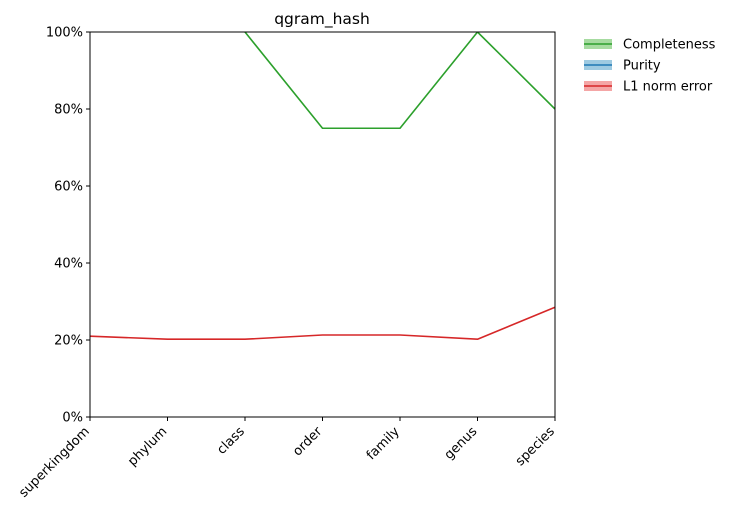 The width and height of the screenshot is (737, 517). I want to click on y-tick-label: 0%, so click(72, 418).